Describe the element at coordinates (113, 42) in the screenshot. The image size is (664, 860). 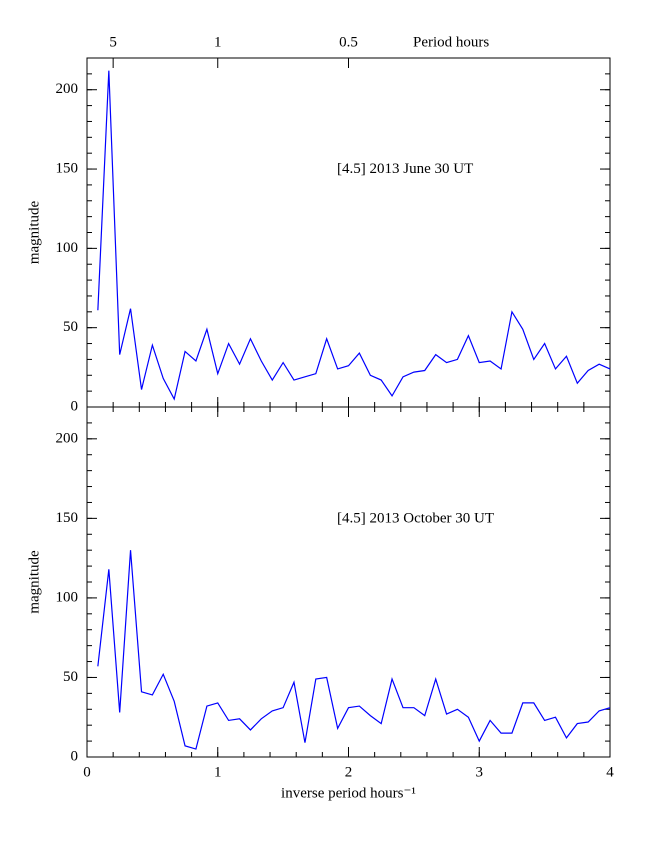
I see `x2-tick-label: 5` at that location.